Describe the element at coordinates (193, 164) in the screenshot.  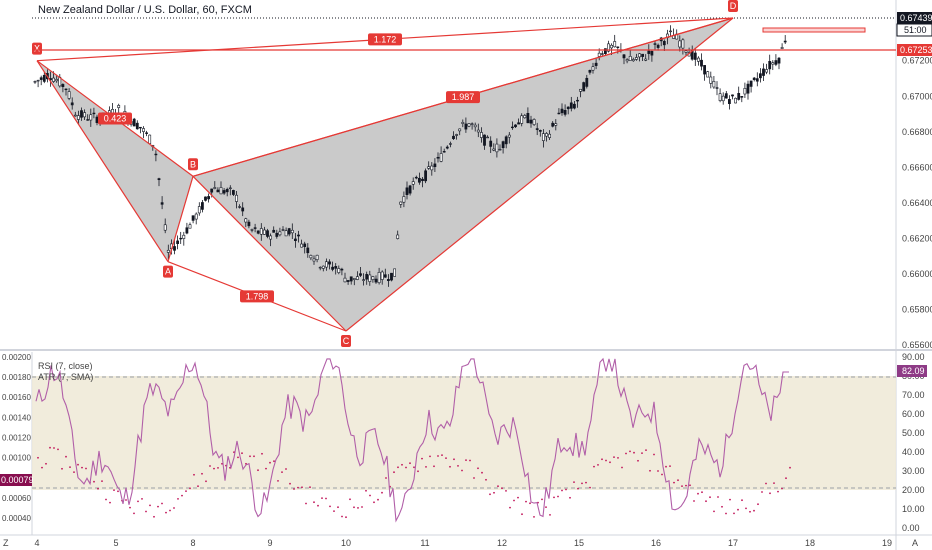
I see `pattern-point-badge` at that location.